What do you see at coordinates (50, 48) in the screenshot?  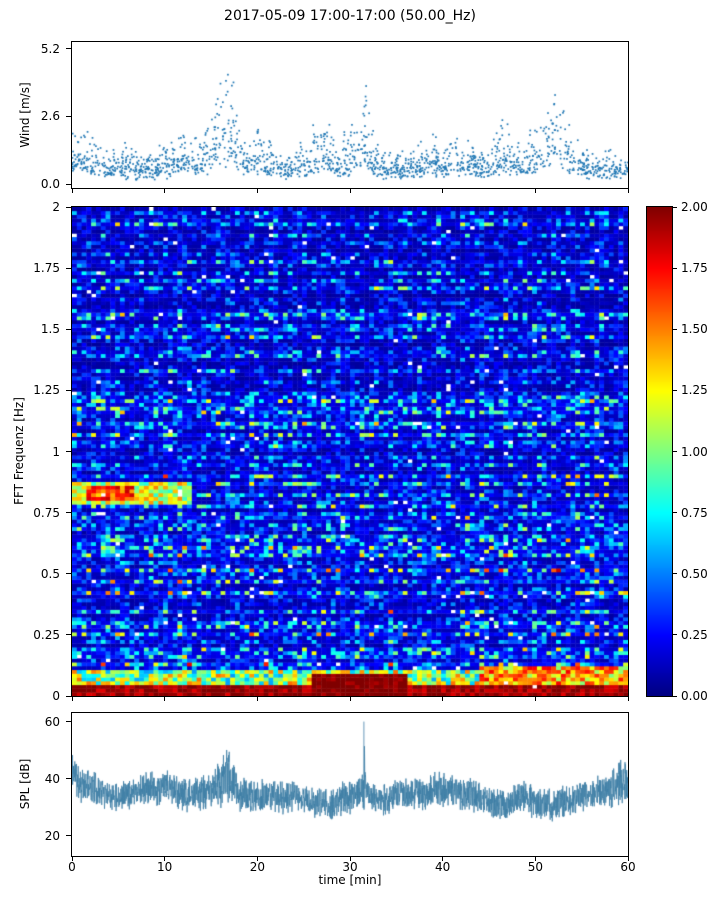 I see `tick-label: 5.2` at bounding box center [50, 48].